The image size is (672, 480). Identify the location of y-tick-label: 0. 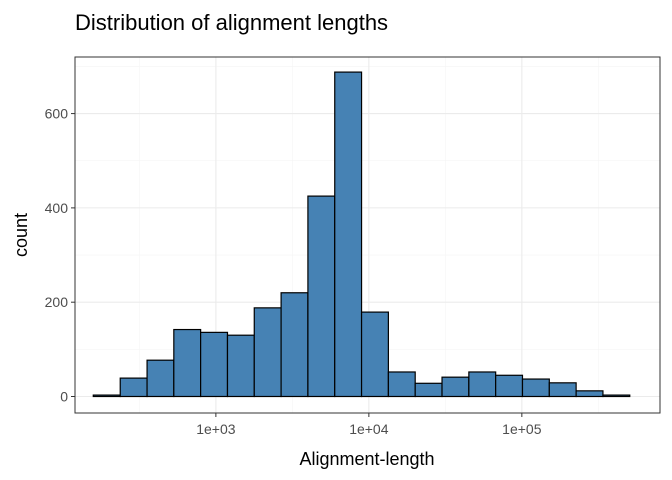
(64, 396).